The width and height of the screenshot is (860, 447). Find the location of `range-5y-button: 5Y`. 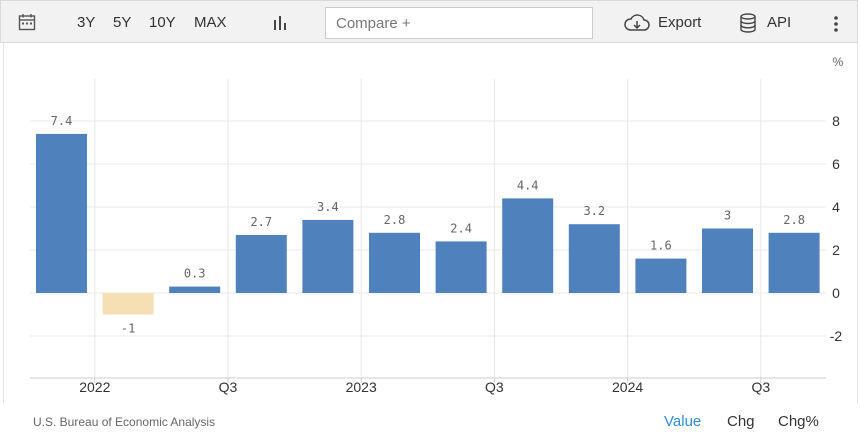

range-5y-button: 5Y is located at coordinates (122, 22).